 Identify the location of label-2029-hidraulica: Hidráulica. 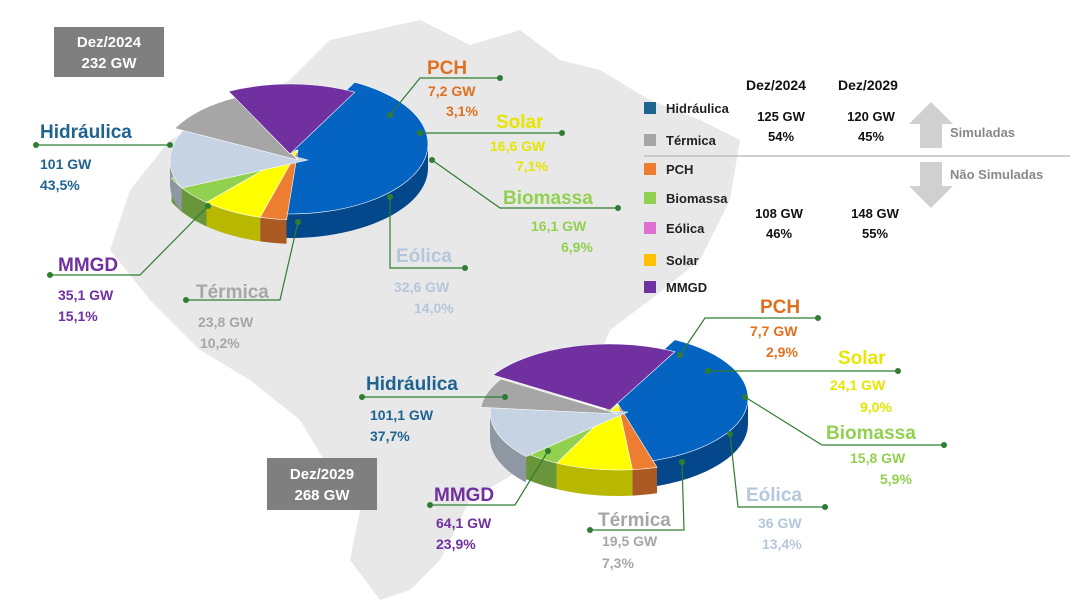
(412, 384).